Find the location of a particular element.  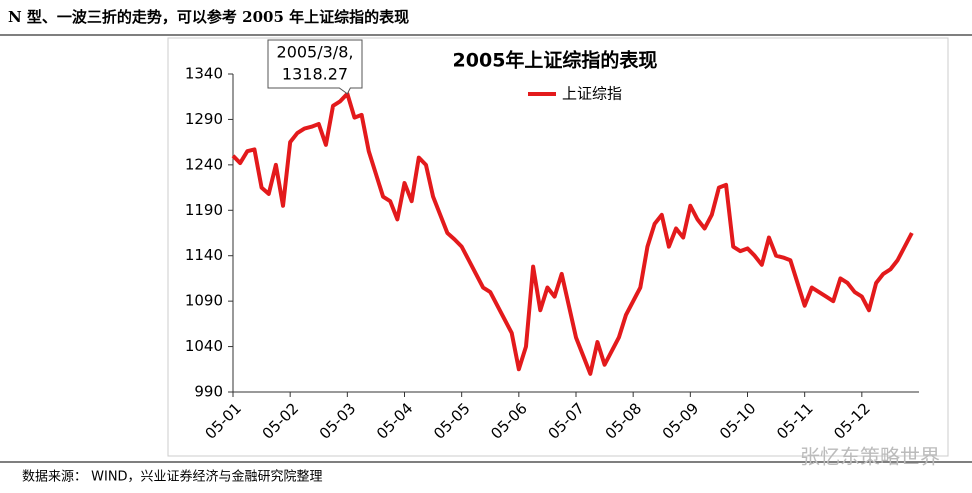

annotation-date: 2005/3/8, is located at coordinates (315, 52).